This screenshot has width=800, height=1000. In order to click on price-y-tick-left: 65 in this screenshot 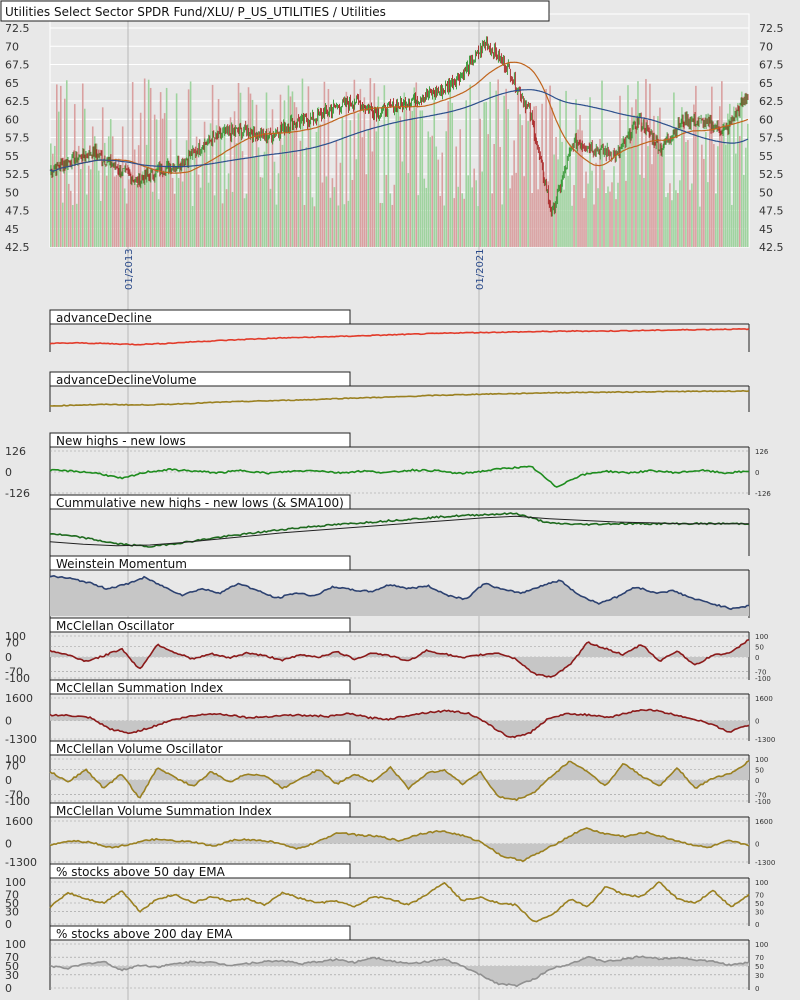, I will do `click(12, 83)`.